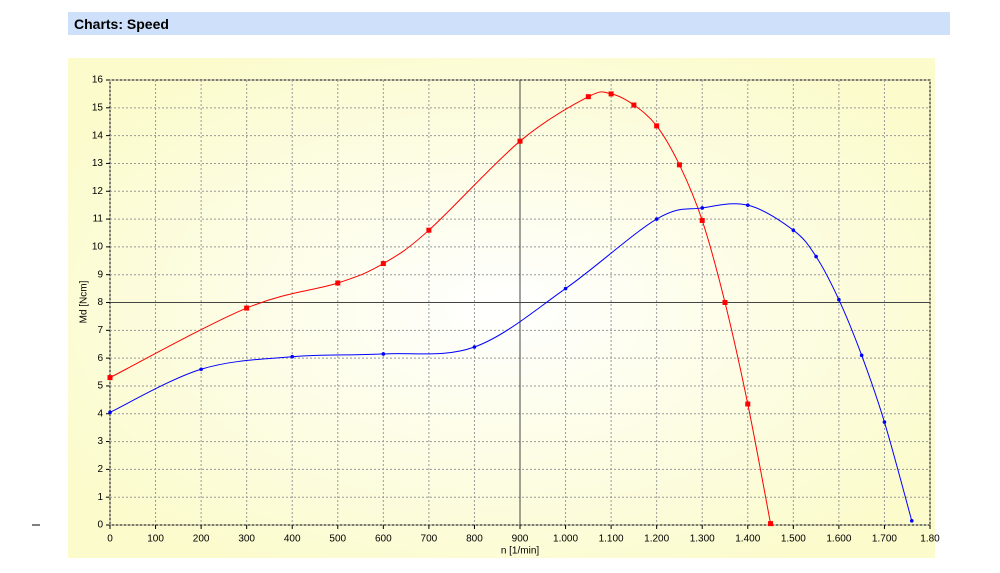 This screenshot has height=573, width=1000. Describe the element at coordinates (100, 358) in the screenshot. I see `y-tick-label: 6` at that location.